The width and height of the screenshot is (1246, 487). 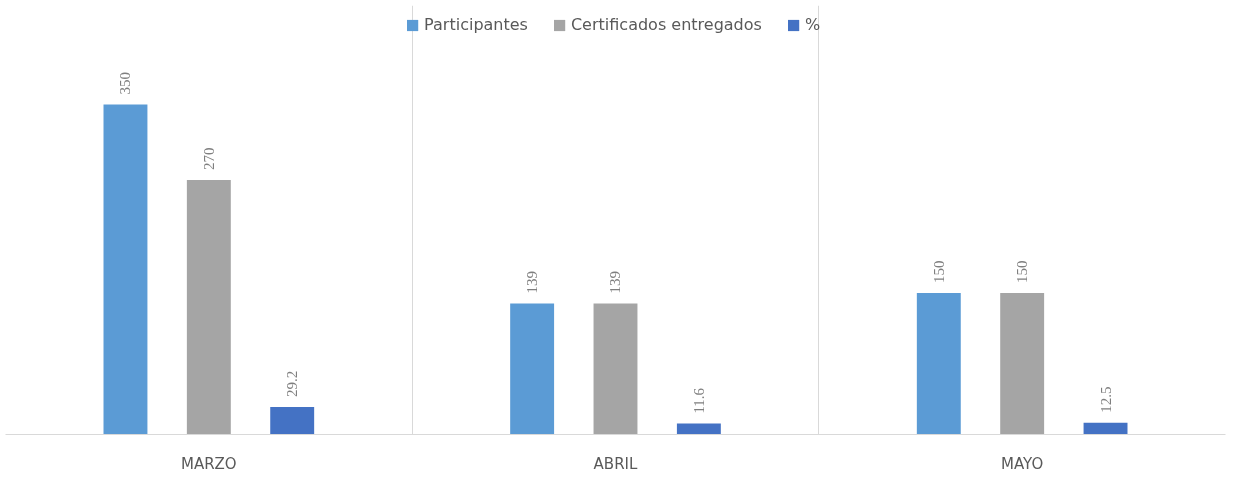 I want to click on data-label: 29.2, so click(x=292, y=383).